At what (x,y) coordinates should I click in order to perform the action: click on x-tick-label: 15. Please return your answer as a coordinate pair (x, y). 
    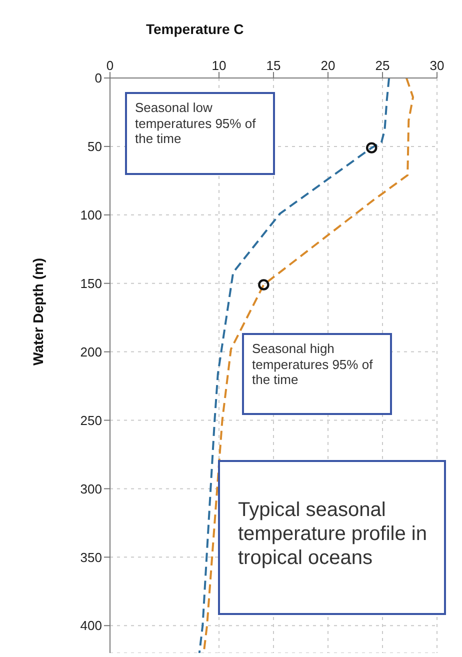
    Looking at the image, I should click on (273, 65).